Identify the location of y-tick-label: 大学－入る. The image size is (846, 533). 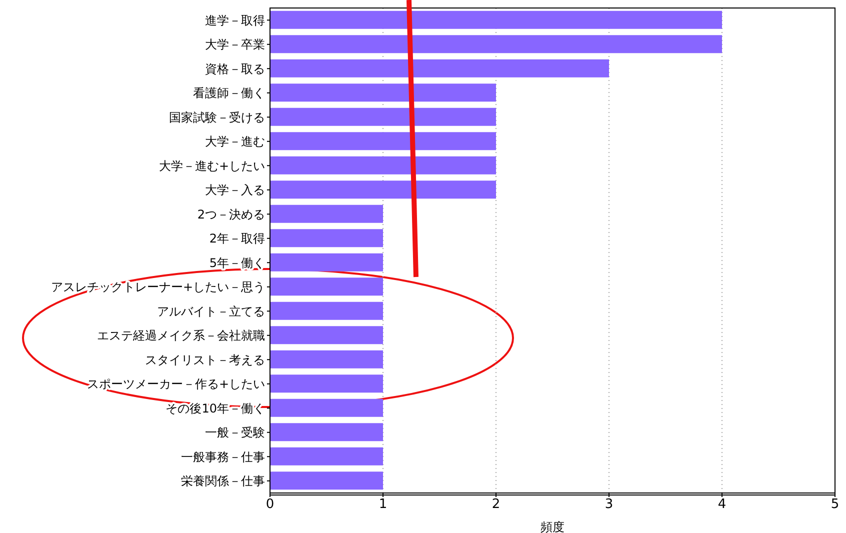
(235, 190).